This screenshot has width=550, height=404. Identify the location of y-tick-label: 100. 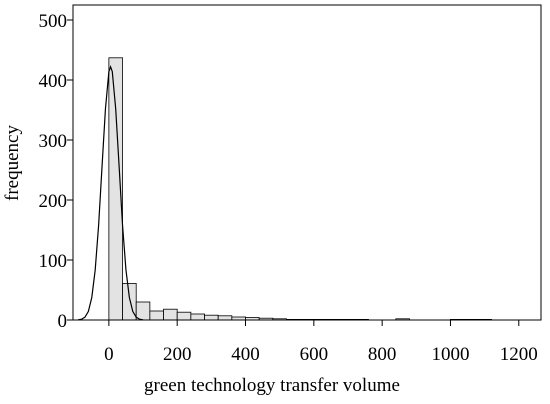
(53, 261).